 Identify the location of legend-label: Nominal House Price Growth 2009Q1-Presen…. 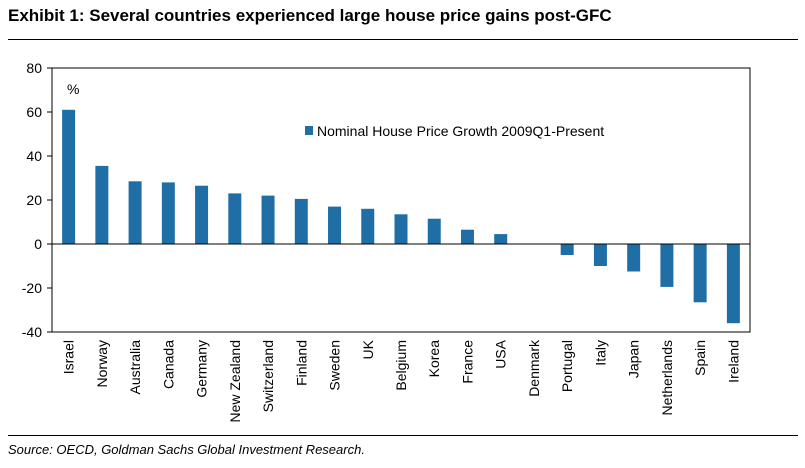
(460, 131).